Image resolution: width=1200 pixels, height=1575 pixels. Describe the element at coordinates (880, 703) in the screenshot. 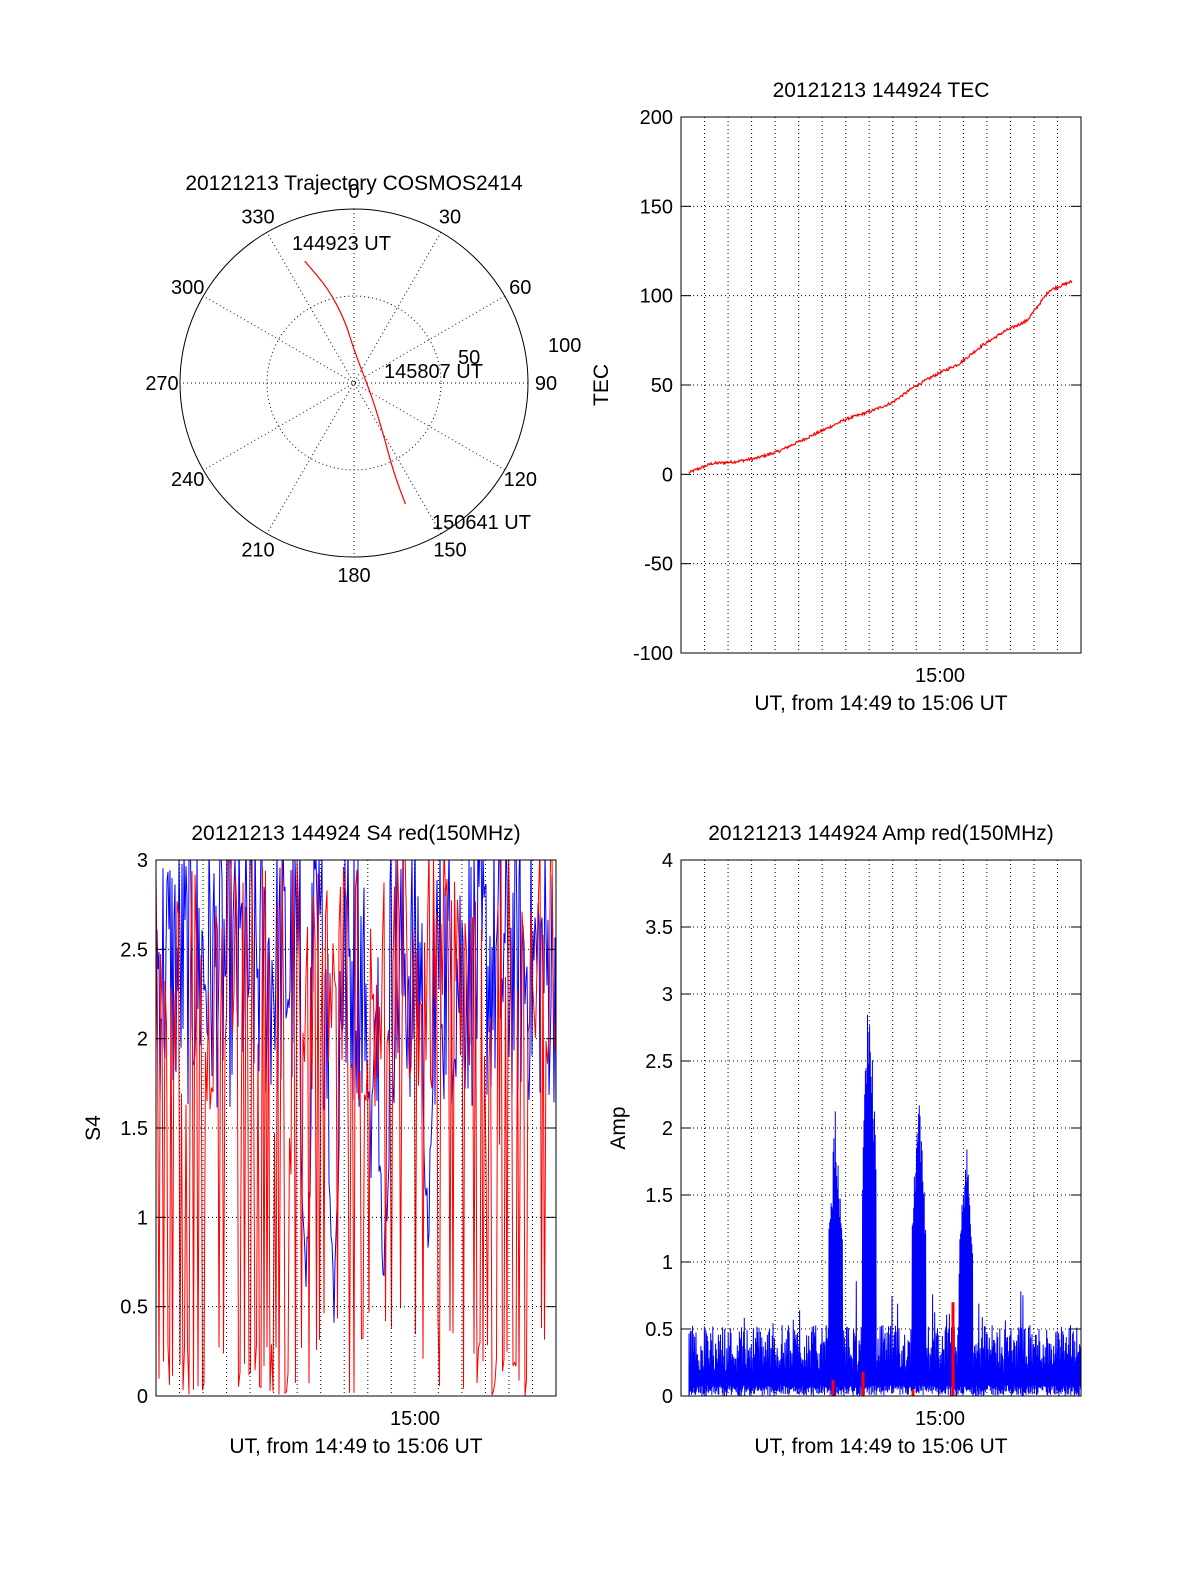

I see `tec-x-label: UT, from 14:49 to 15:06 UT` at that location.